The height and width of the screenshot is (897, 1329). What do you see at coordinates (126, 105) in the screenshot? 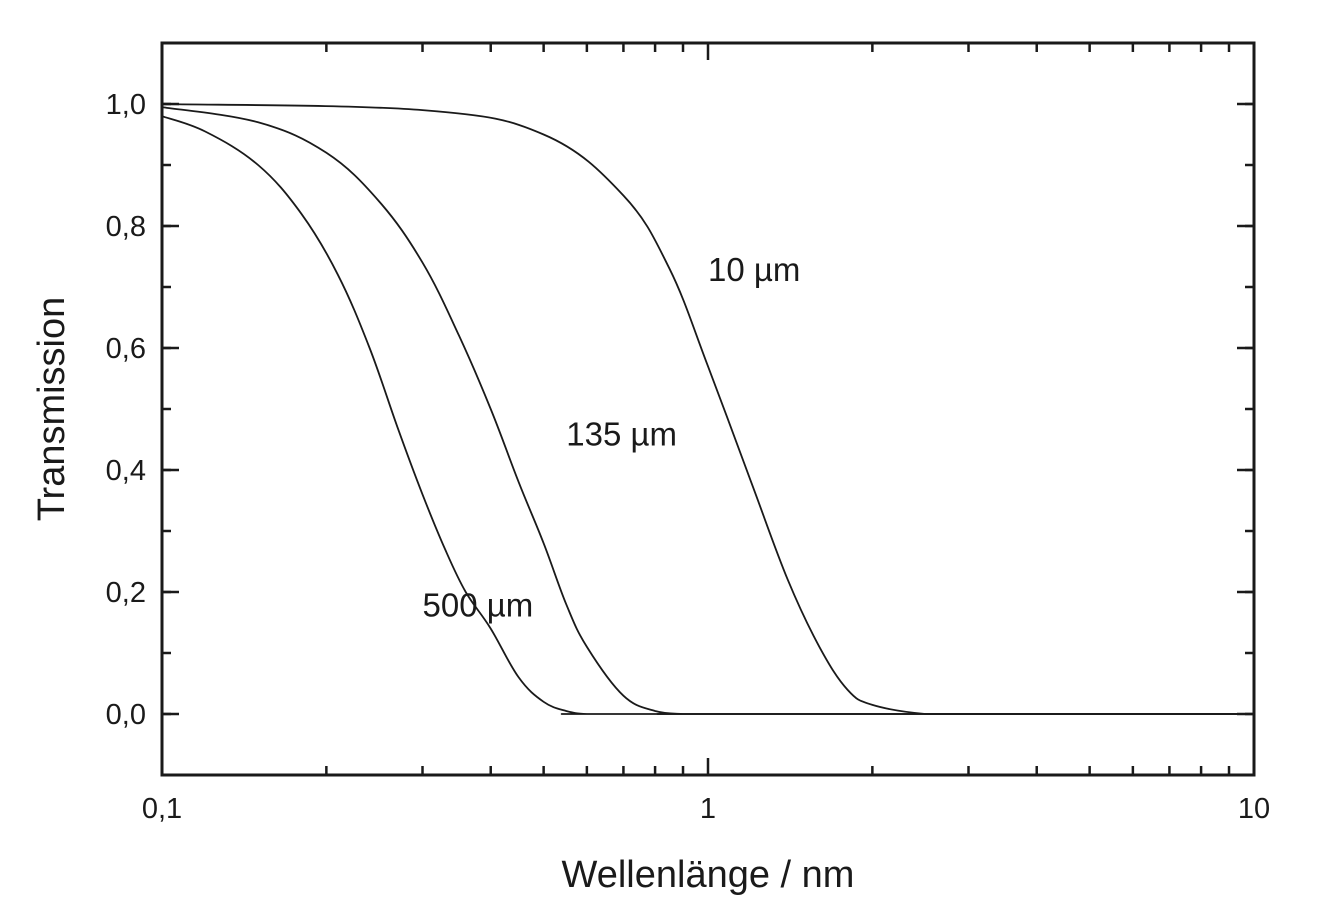
I see `y-tick-label: 1,0` at bounding box center [126, 105].